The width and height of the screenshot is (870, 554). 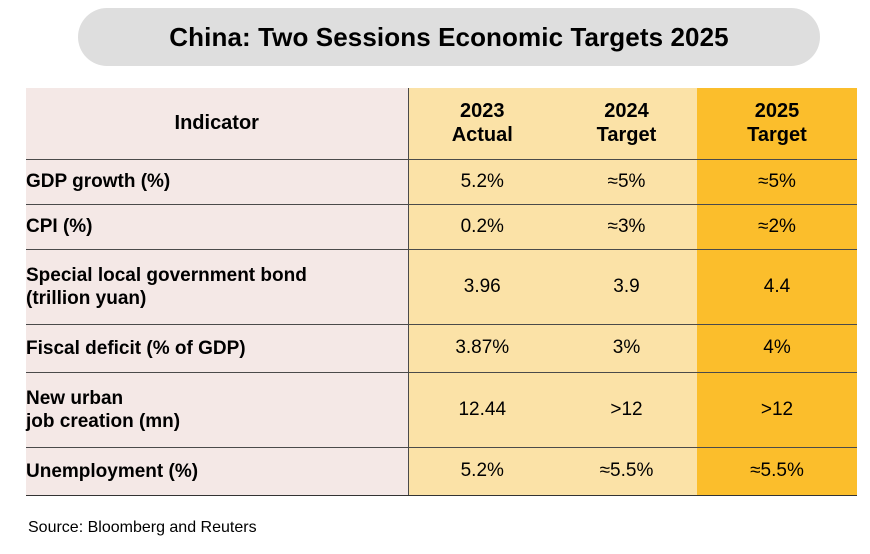 I want to click on header-2025-label: Target, so click(x=777, y=135).